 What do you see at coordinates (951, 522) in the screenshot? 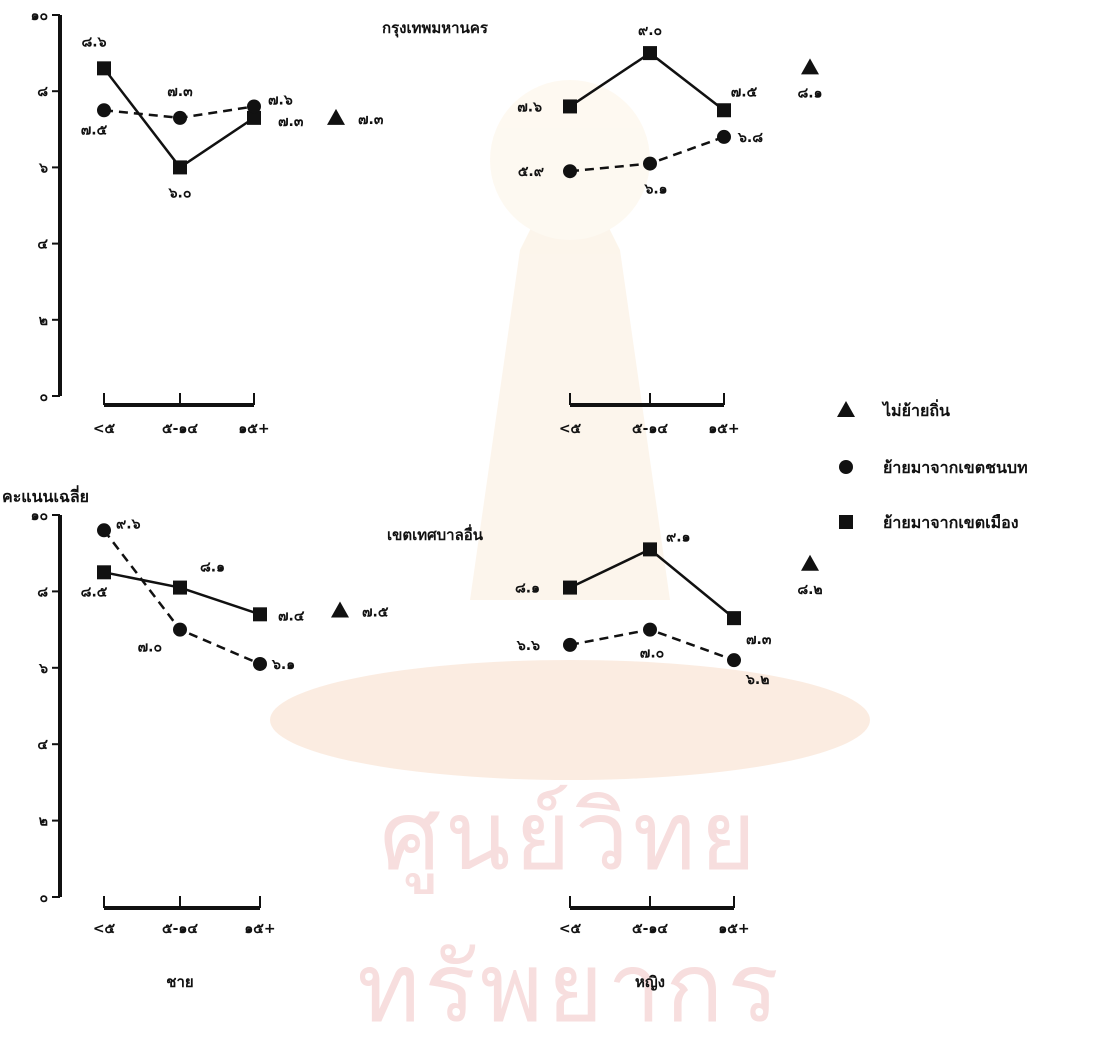
I see `legend-label: ย้ายมาจากเขตเมือง` at bounding box center [951, 522].